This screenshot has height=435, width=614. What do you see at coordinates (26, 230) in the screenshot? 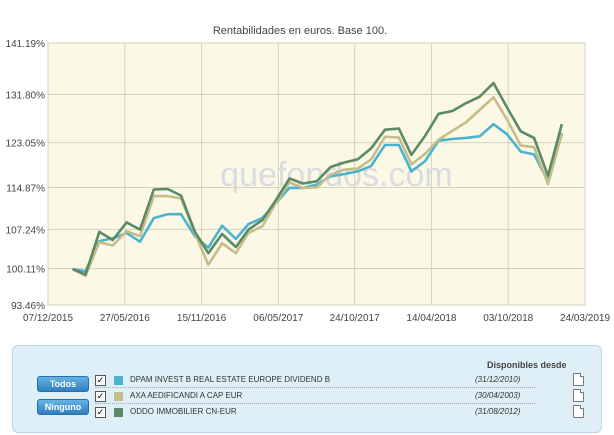
I see `y-tick-label: 107.24%` at bounding box center [26, 230].